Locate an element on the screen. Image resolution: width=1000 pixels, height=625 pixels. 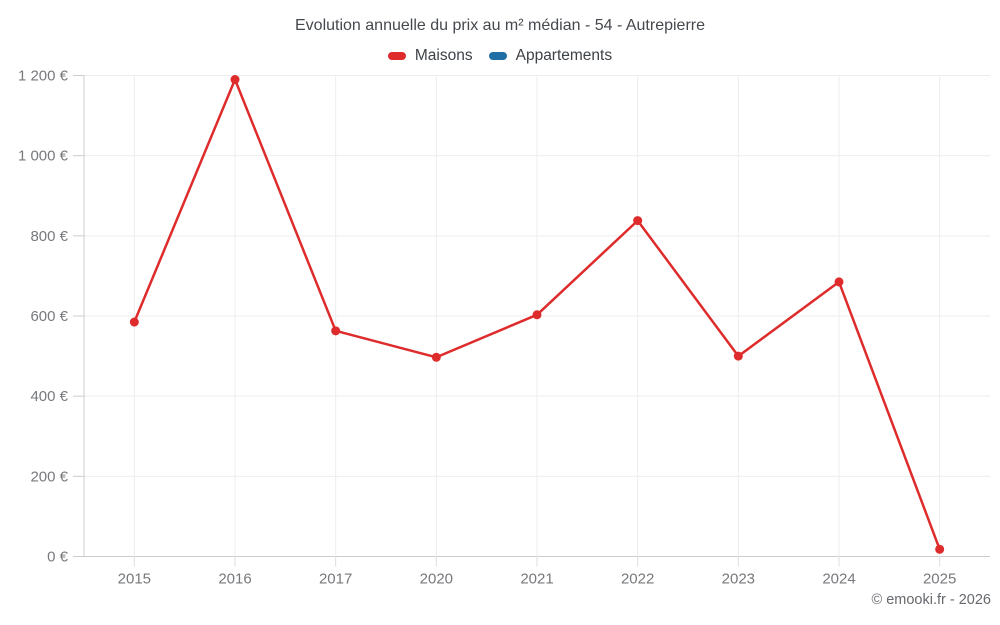
y-tick-label: 1 000 € is located at coordinates (43, 156).